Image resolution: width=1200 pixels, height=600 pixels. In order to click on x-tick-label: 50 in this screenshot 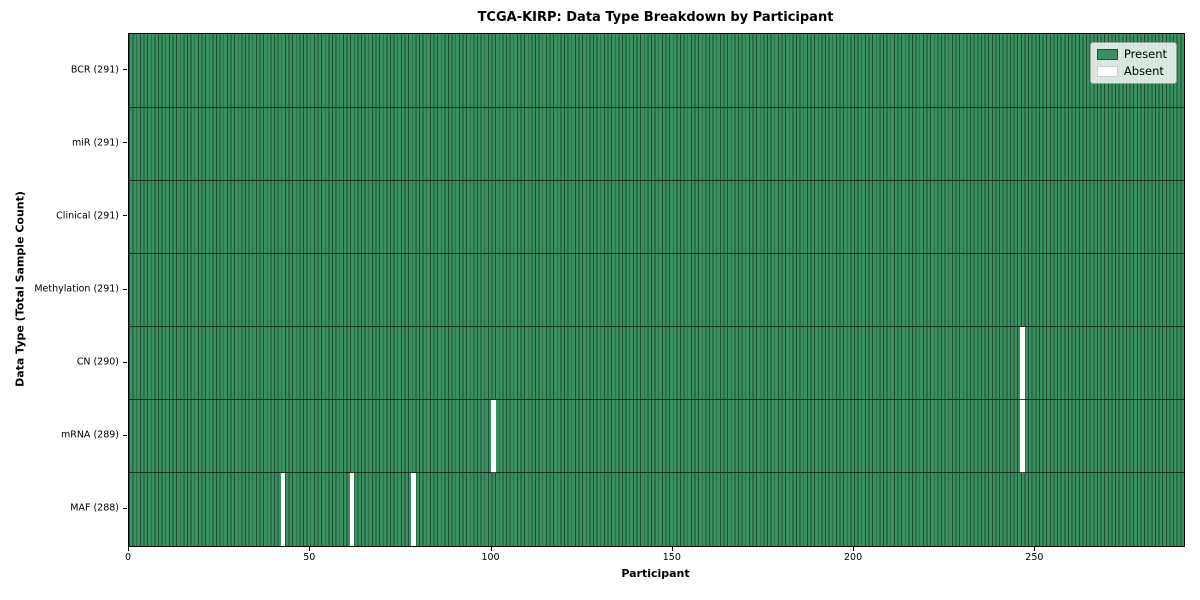, I will do `click(309, 557)`.